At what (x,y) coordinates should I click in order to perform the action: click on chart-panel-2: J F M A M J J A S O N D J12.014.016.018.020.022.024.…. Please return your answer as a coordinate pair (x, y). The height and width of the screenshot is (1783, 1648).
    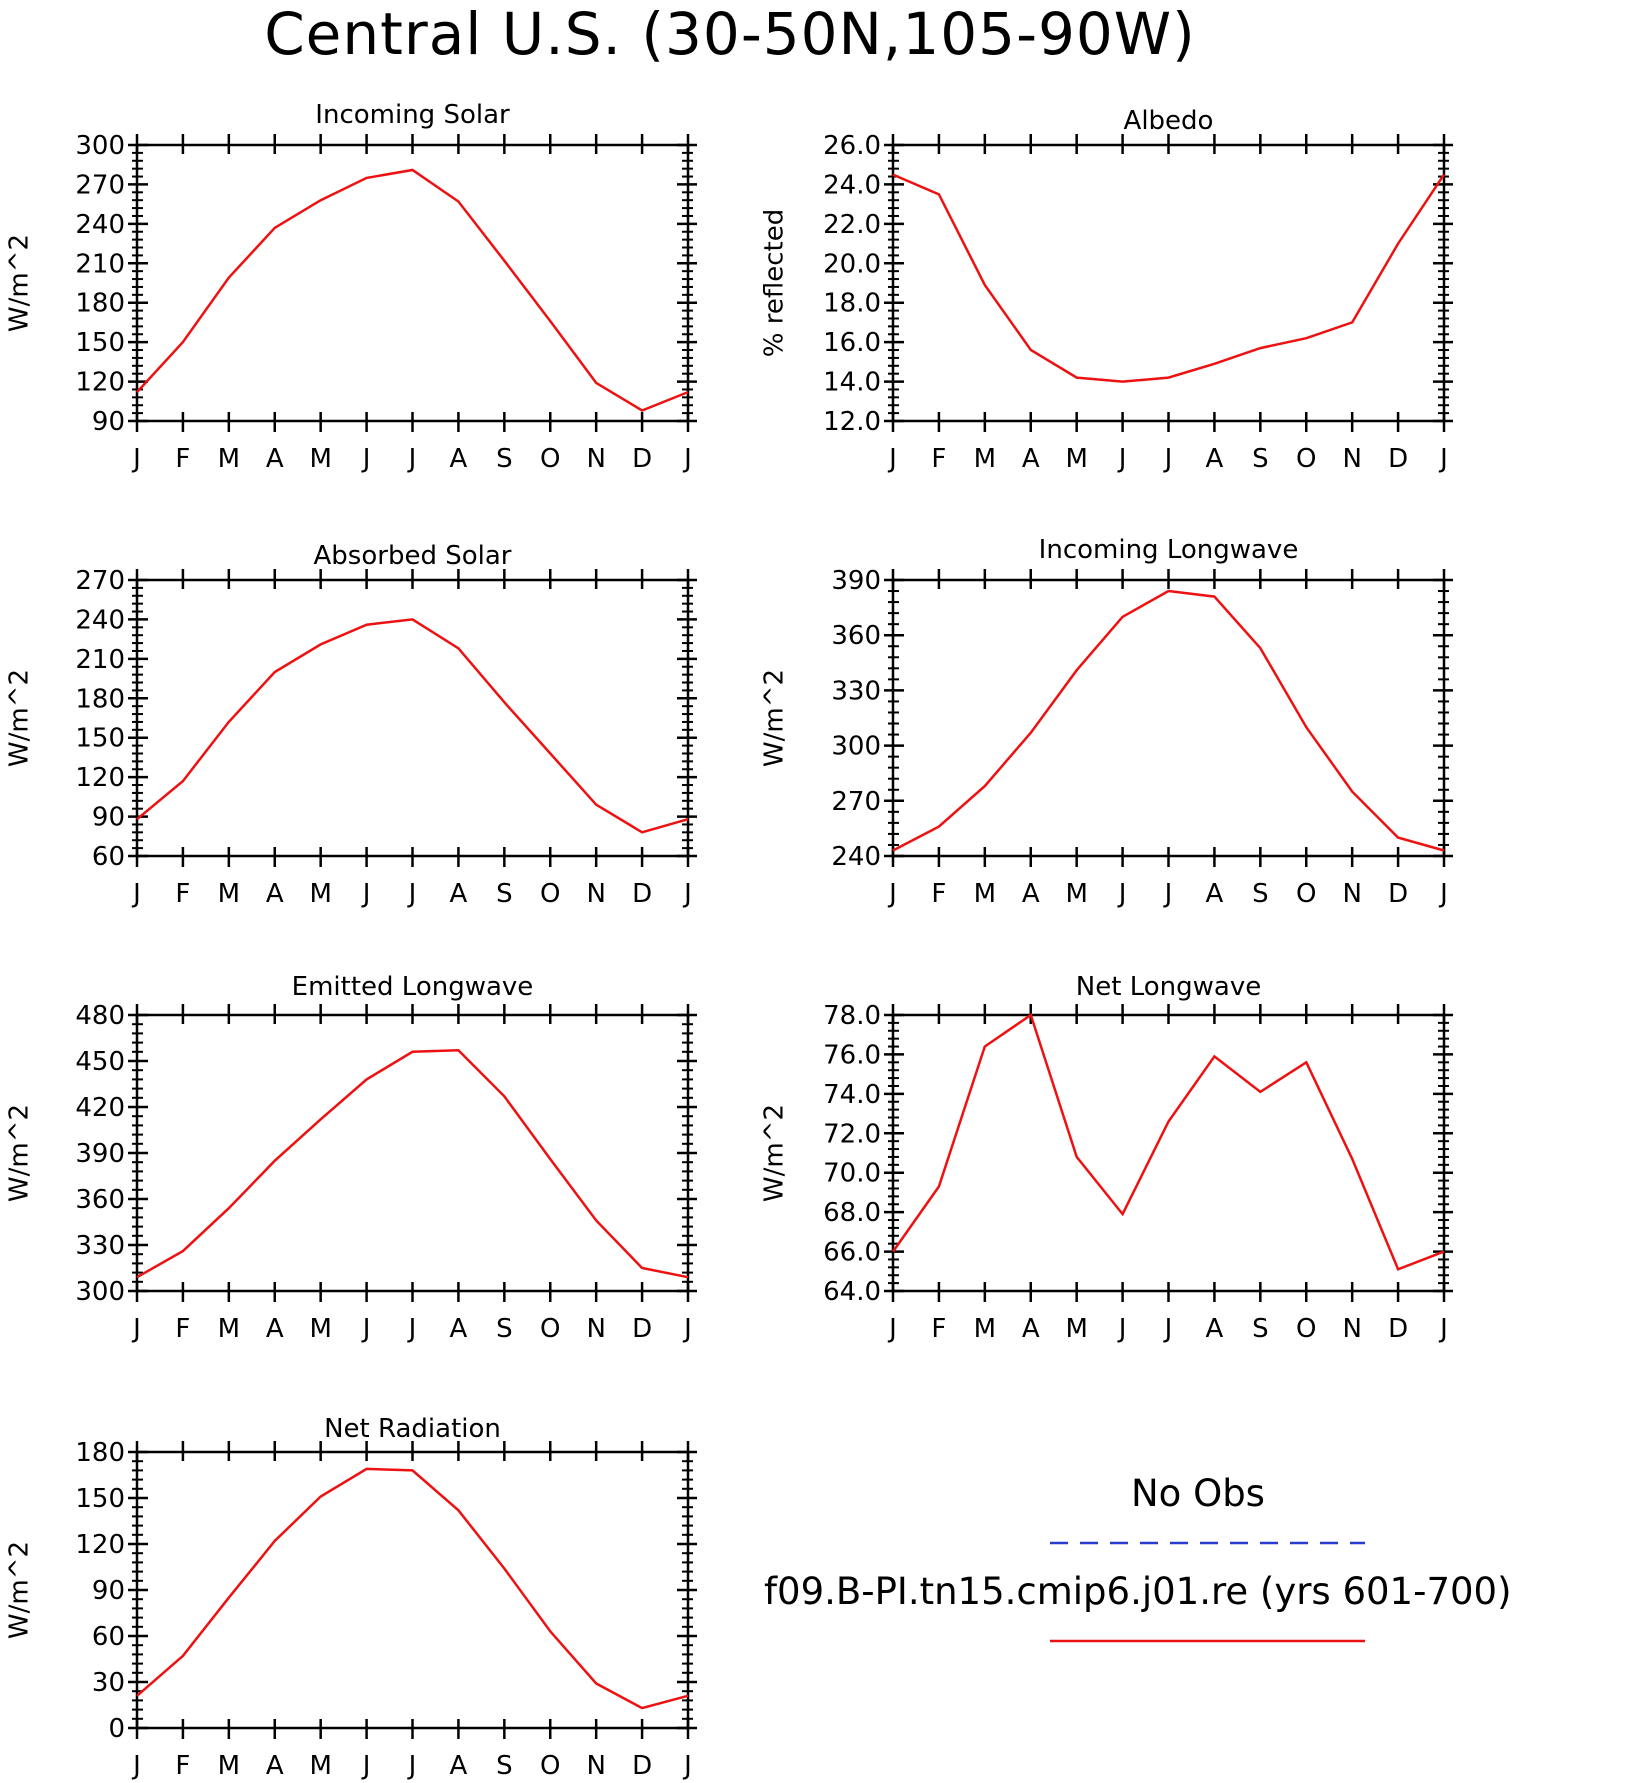
    Looking at the image, I should click on (1106, 290).